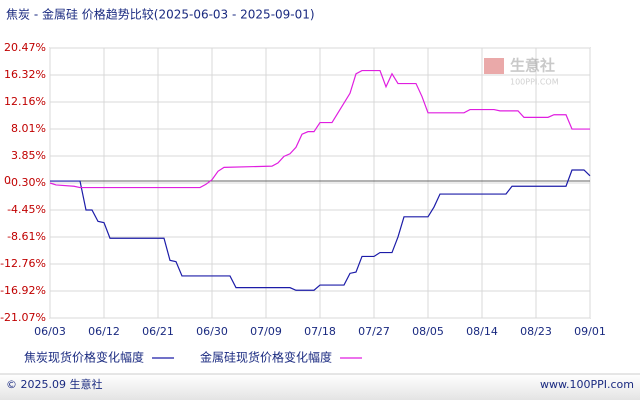  I want to click on y-tick-label: -8.61%, so click(26, 236).